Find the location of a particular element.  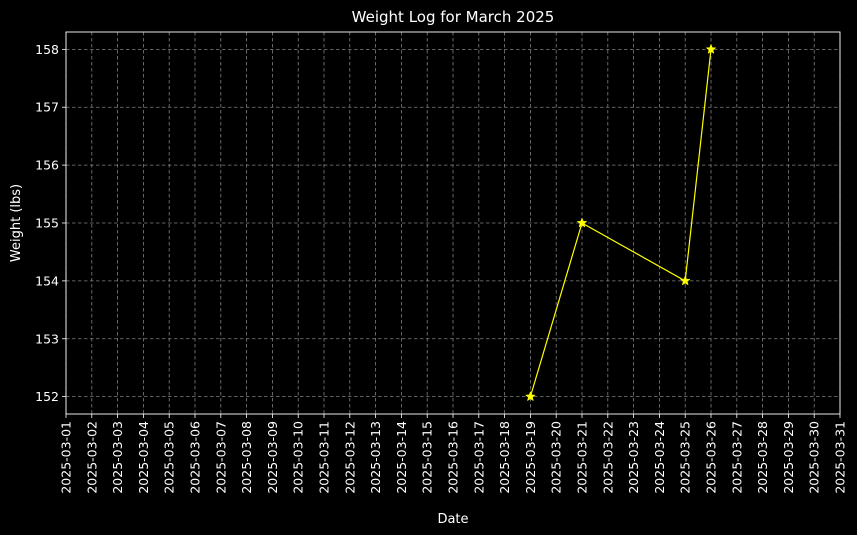

x-tick-label: 2025-03-28 is located at coordinates (762, 457).